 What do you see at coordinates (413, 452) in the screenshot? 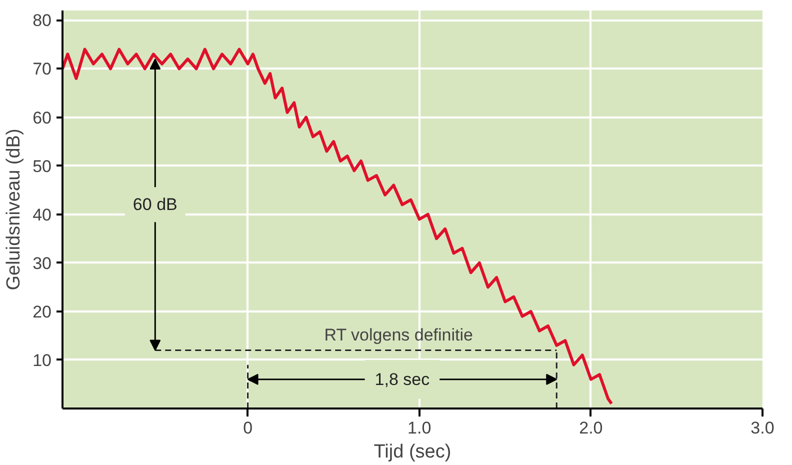
I see `x-axis-title: Tijd (sec)` at bounding box center [413, 452].